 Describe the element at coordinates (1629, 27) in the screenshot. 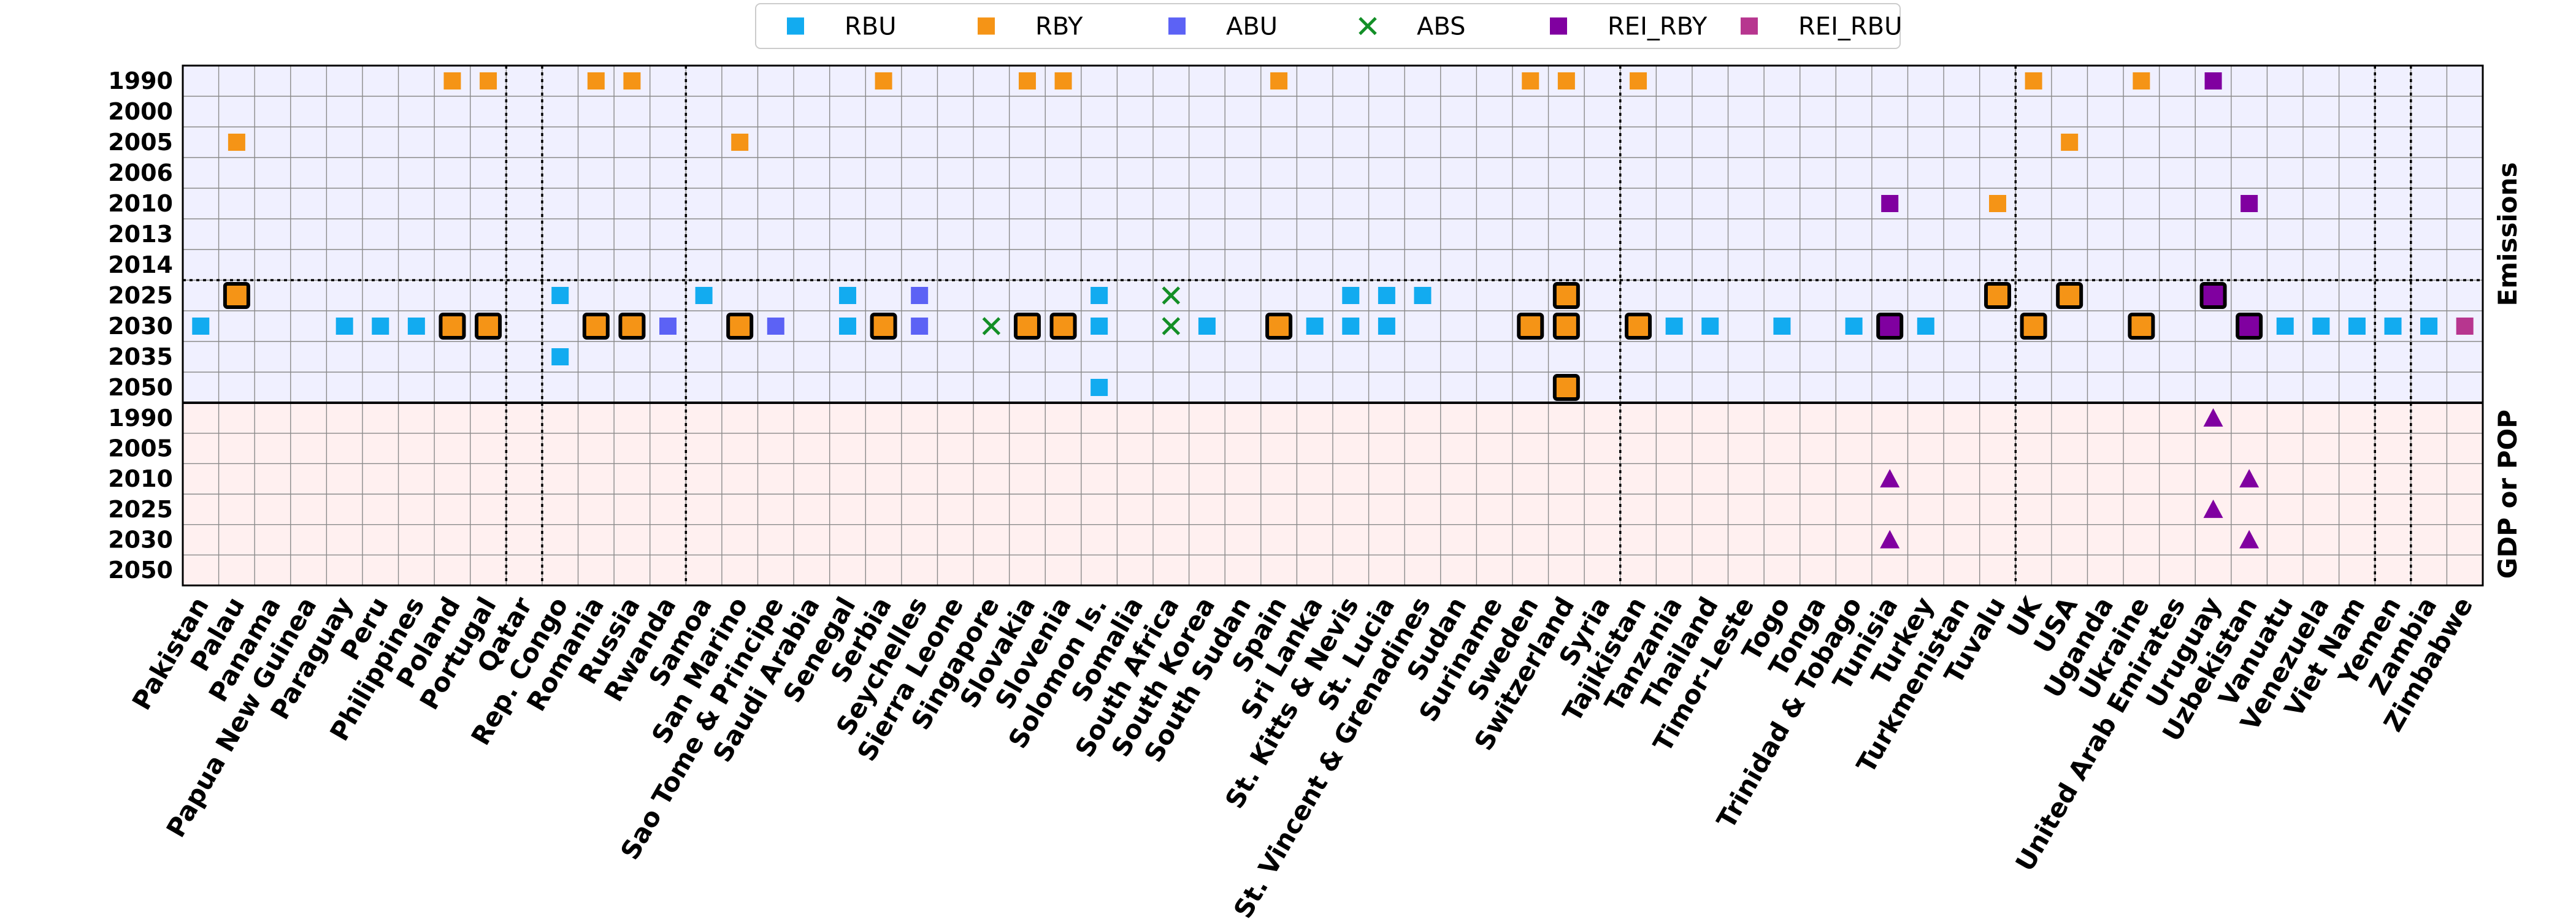

I see `legend-item: REI_RBY` at that location.